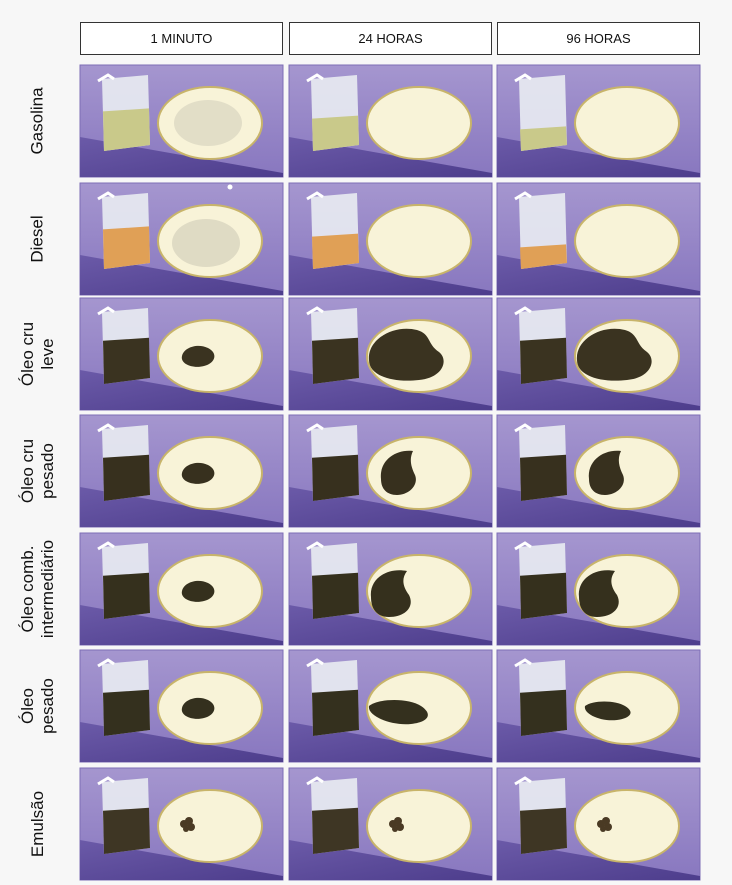  I want to click on row-label-line: Gasolina, so click(37, 121).